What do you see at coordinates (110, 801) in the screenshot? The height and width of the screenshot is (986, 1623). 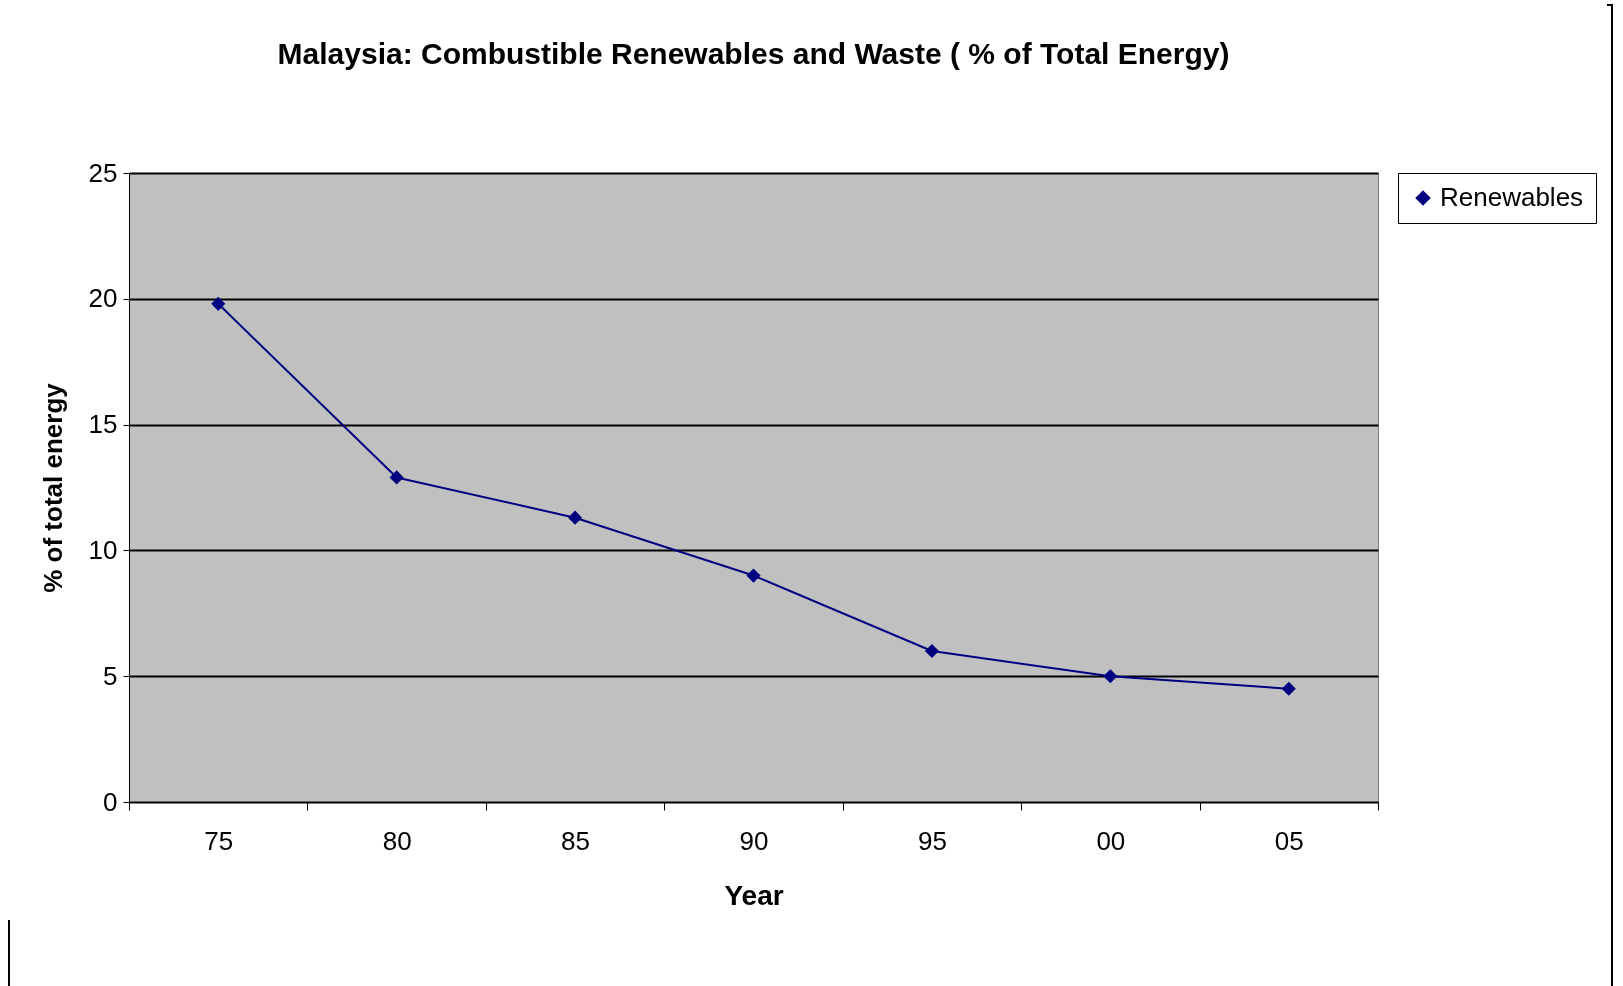 I see `y-tick-label: 0` at bounding box center [110, 801].